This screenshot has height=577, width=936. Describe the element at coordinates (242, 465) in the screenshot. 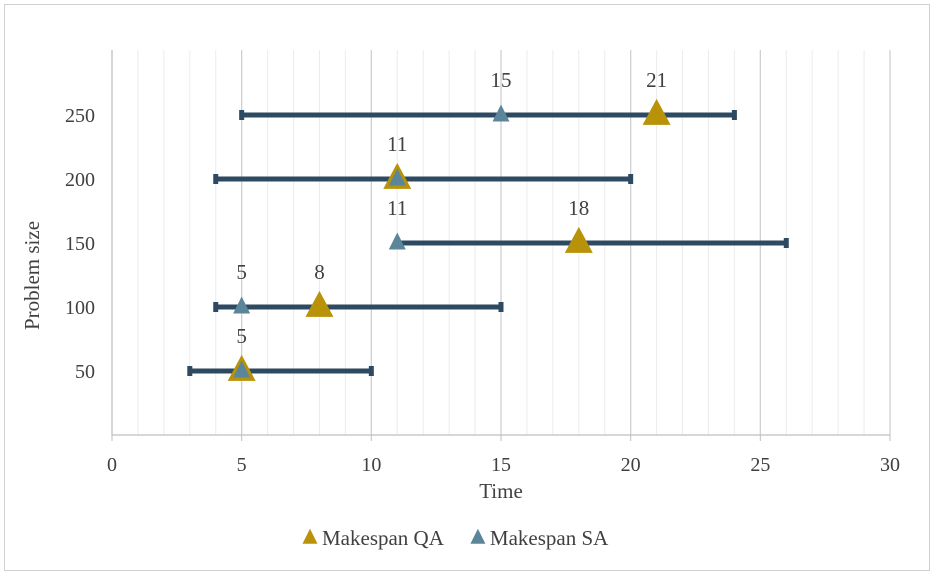

I see `x-tick-label: 5` at that location.